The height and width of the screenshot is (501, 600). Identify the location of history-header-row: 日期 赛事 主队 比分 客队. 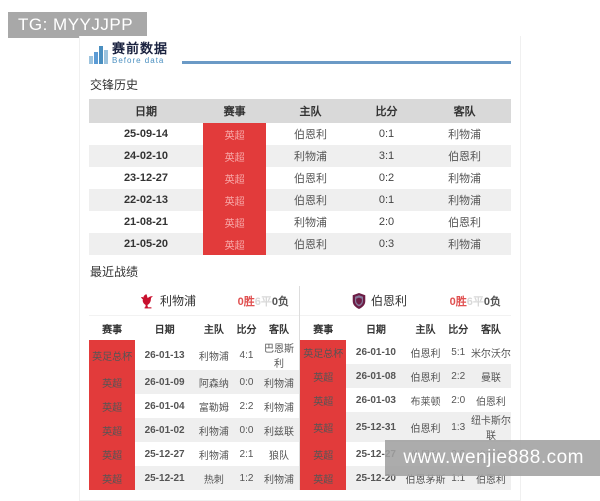
(300, 111).